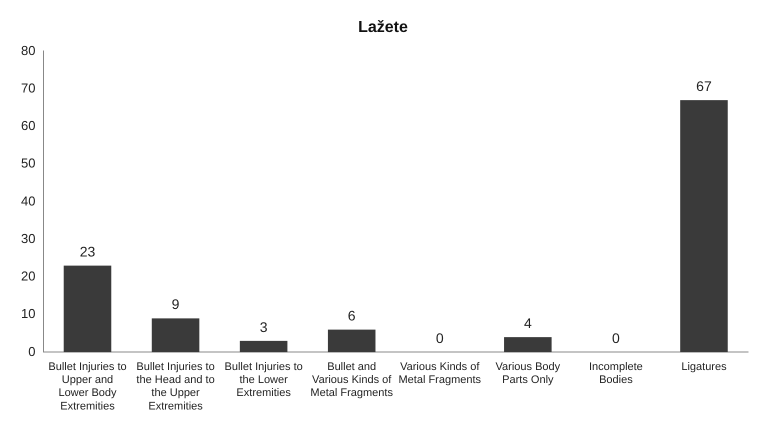 The width and height of the screenshot is (779, 427). I want to click on y-tick-label: 50, so click(28, 163).